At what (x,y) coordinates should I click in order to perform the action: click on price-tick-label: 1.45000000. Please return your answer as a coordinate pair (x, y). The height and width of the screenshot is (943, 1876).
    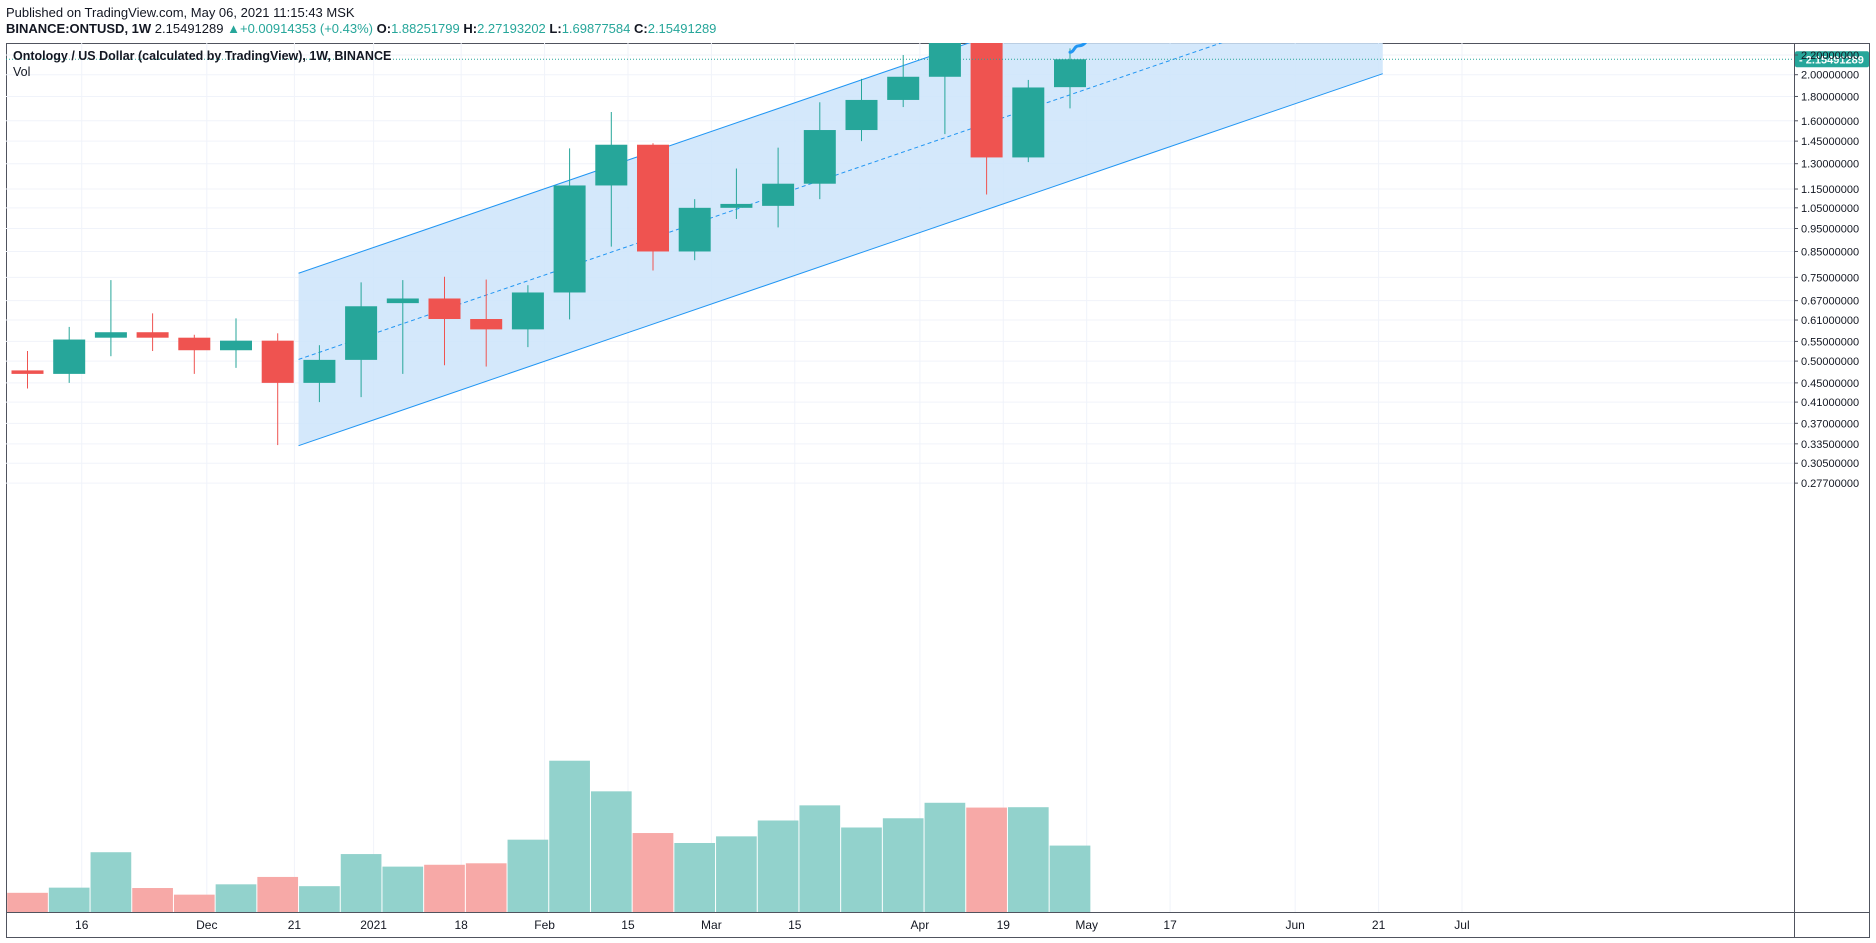
    Looking at the image, I should click on (1830, 142).